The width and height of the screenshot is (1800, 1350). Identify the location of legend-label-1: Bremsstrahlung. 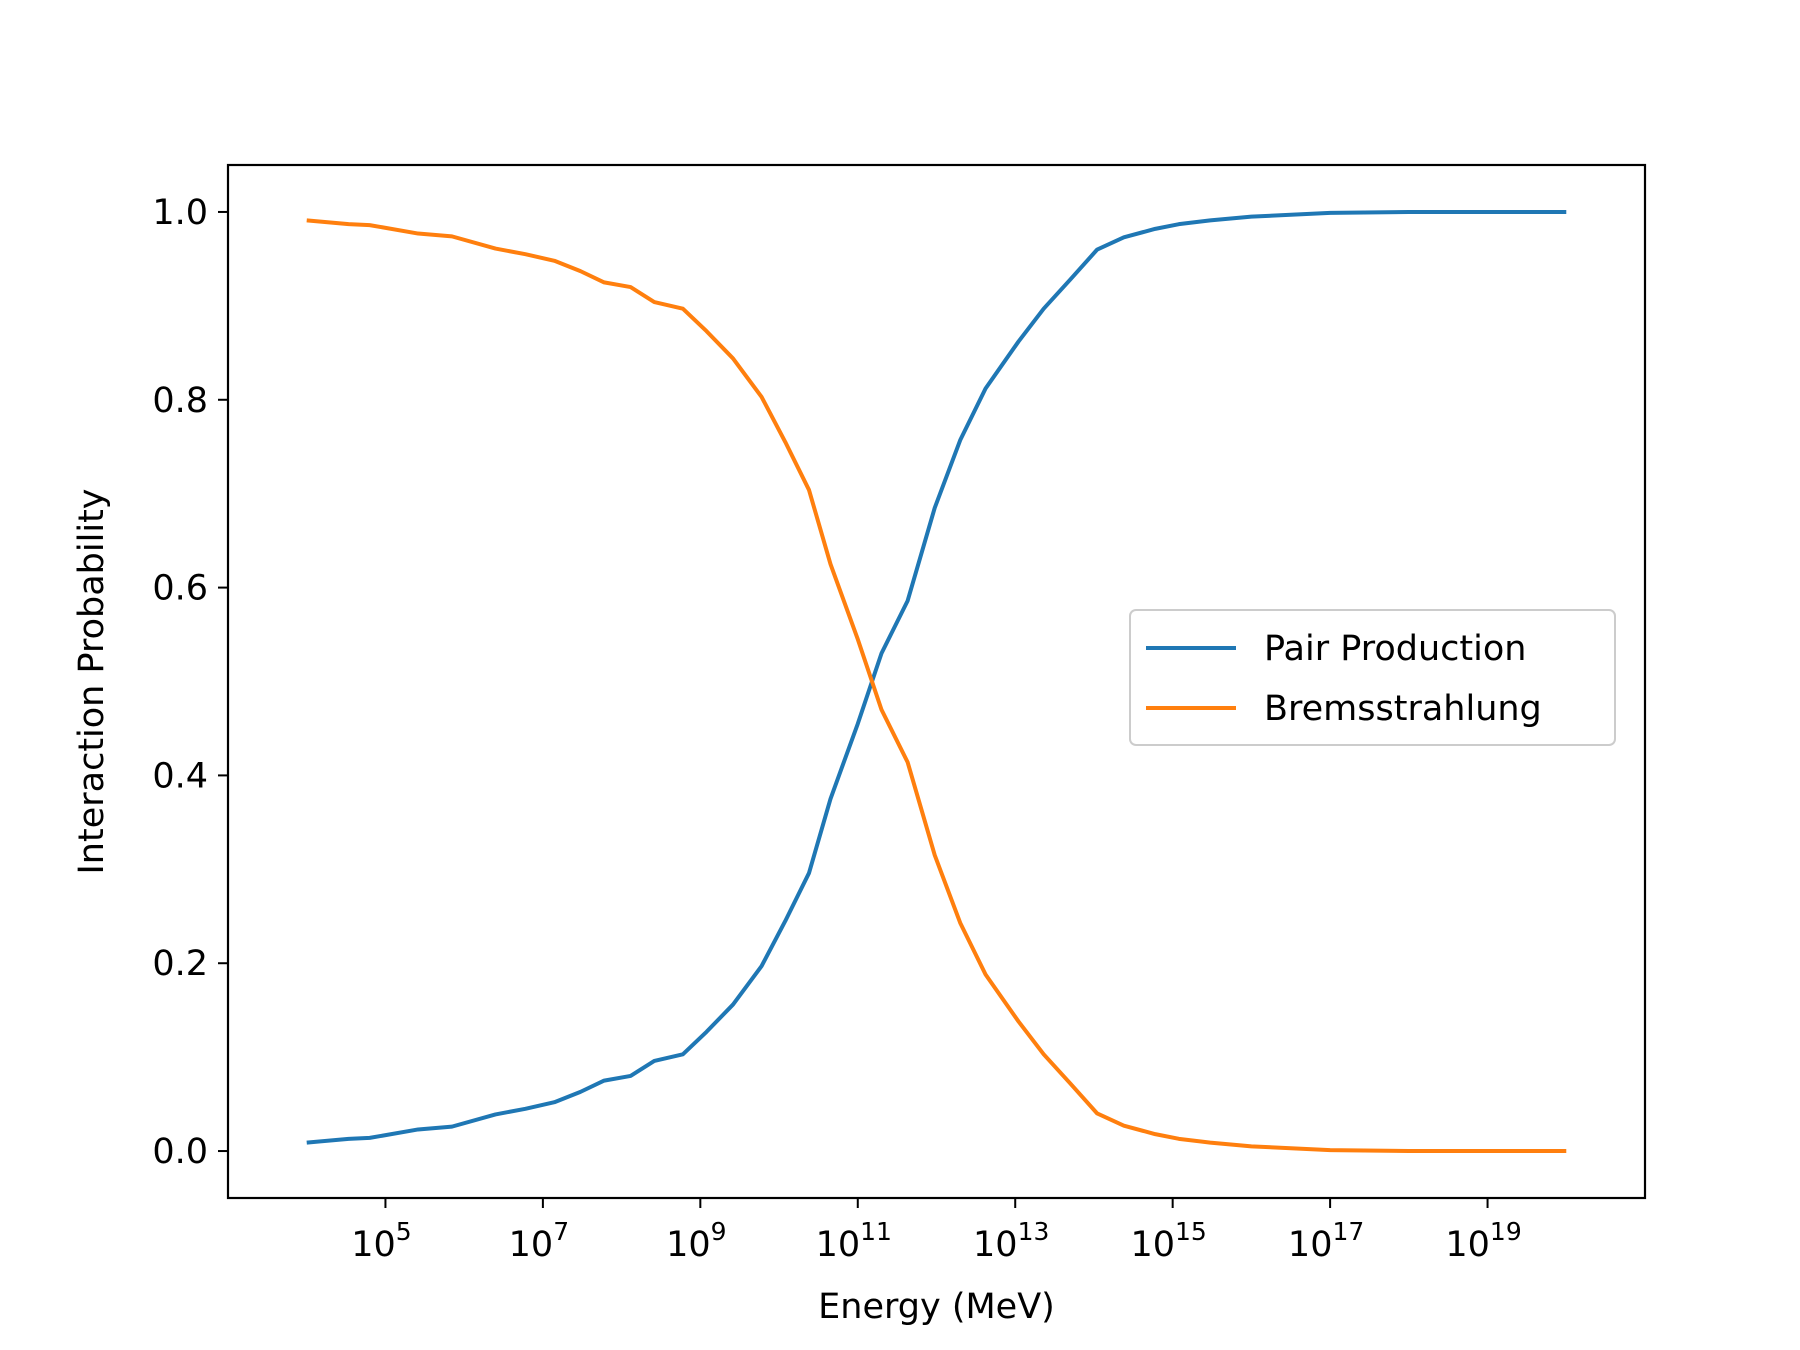
(1403, 709).